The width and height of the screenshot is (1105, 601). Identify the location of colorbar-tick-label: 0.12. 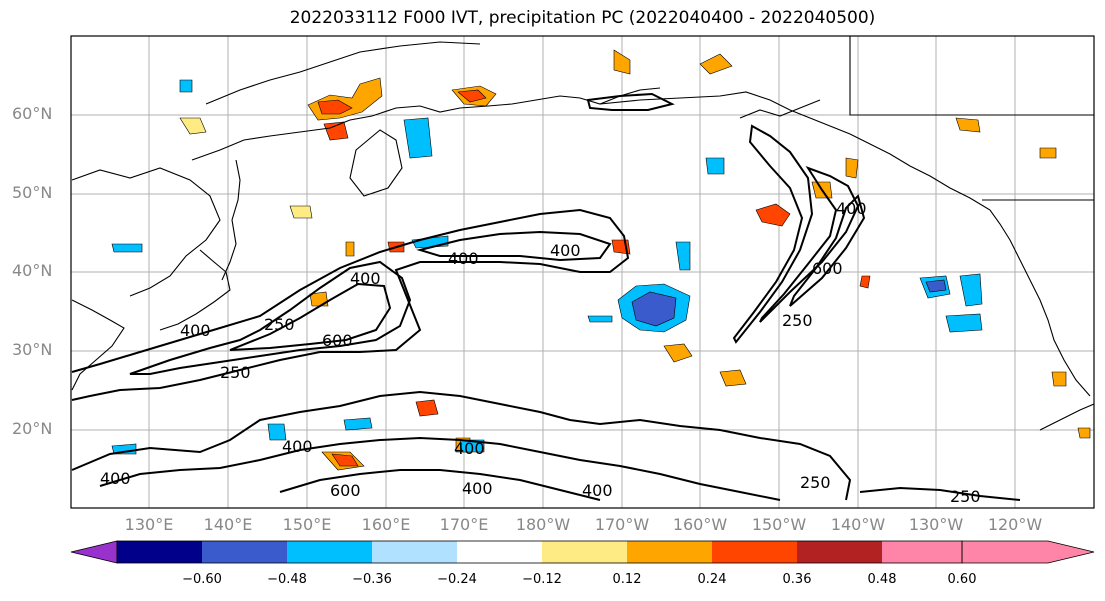
(627, 579).